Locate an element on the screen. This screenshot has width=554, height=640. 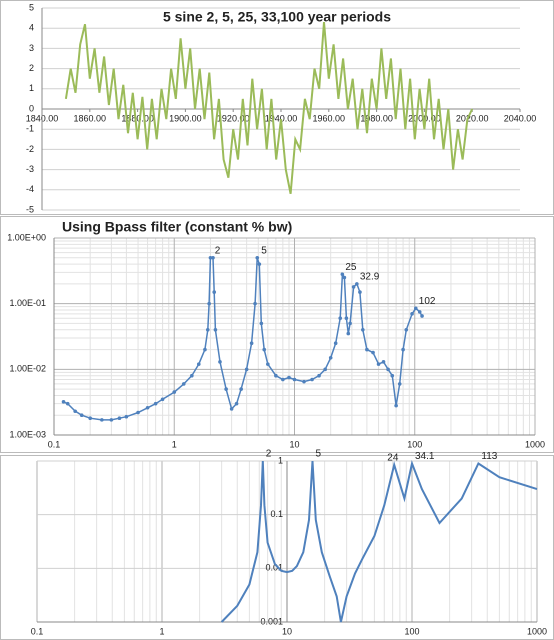
annotation: 102 is located at coordinates (427, 301).